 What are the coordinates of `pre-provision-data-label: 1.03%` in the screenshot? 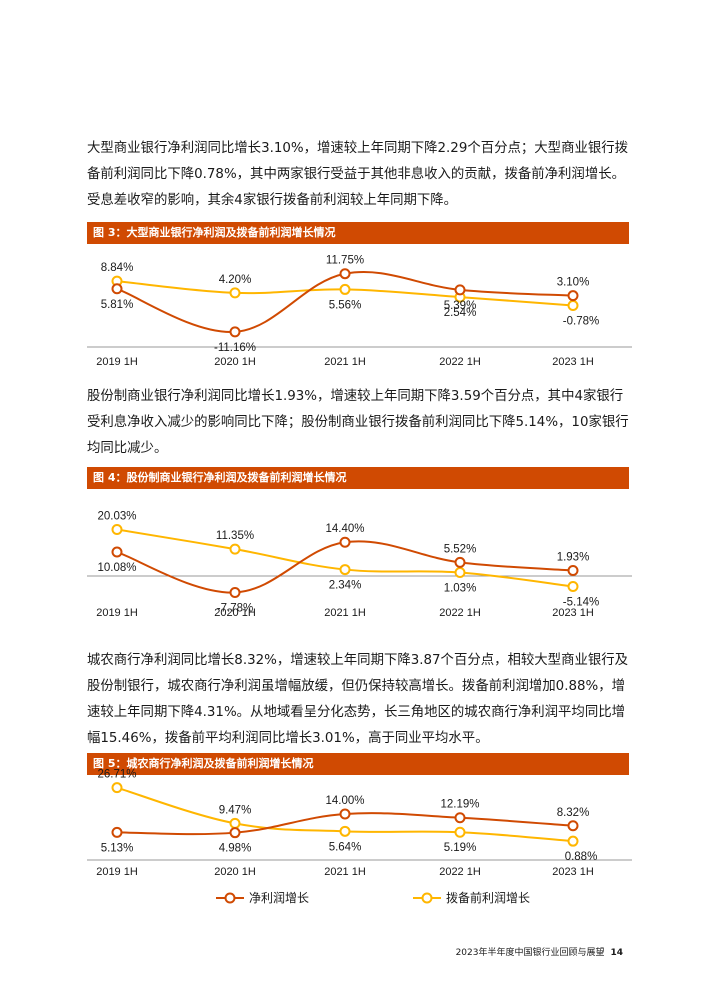 It's located at (460, 589).